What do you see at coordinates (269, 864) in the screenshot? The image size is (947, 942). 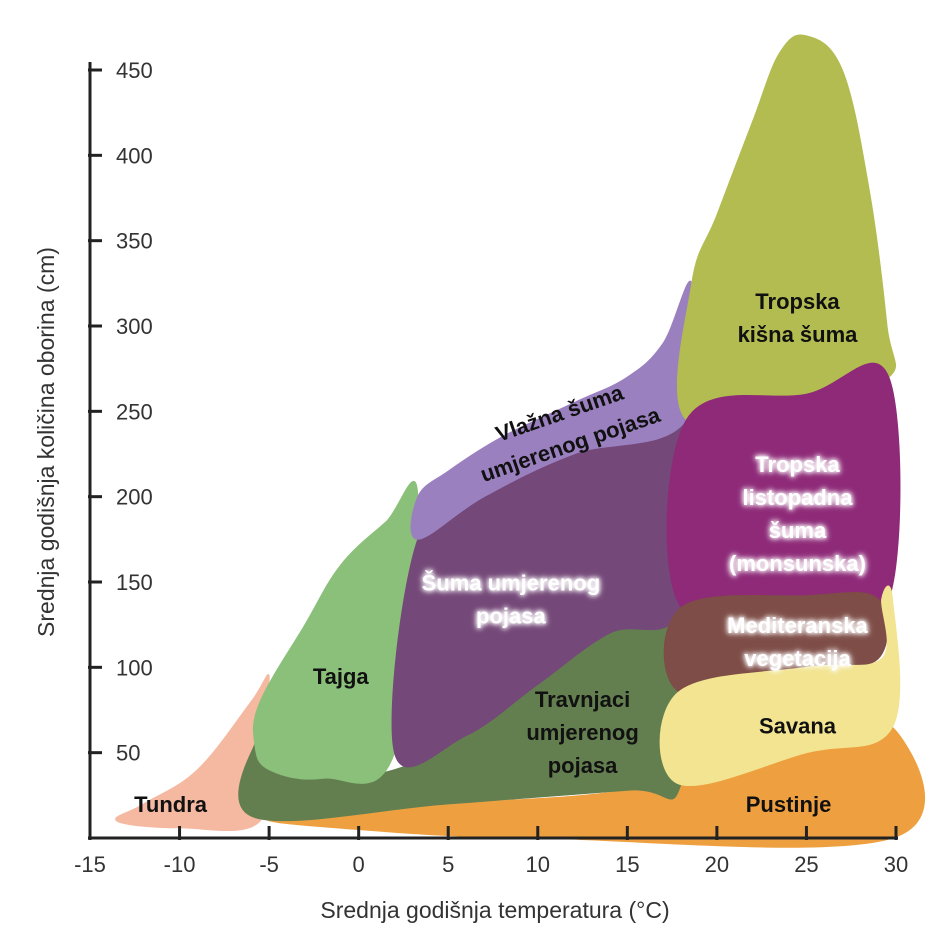 I see `x-tick-label: -5` at bounding box center [269, 864].